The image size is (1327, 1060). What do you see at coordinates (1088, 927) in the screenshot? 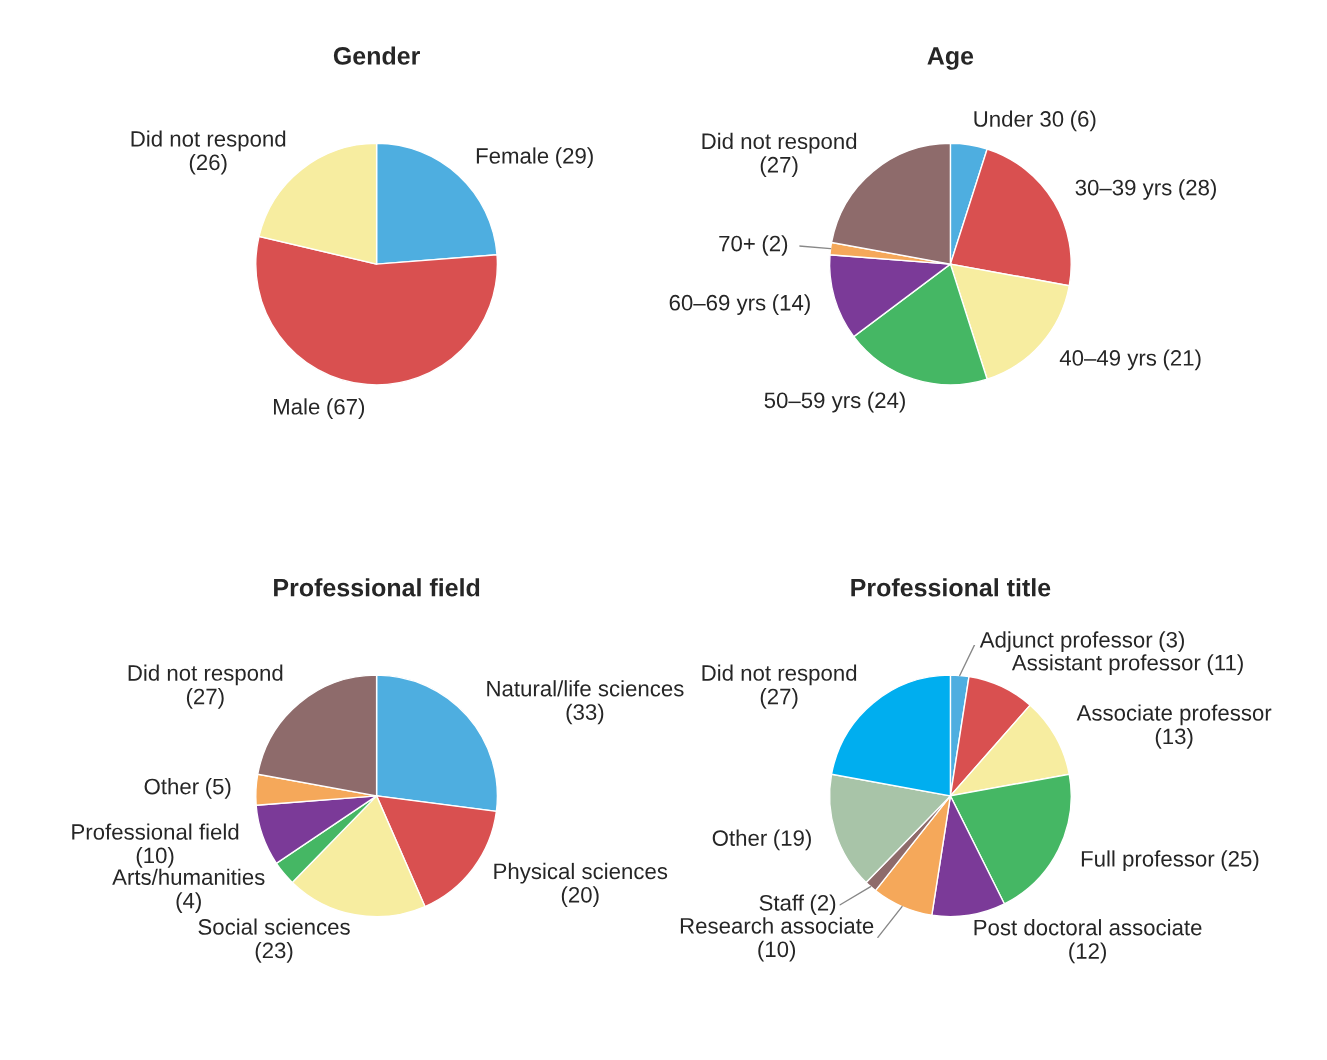
I see `slice-label: Post doctoral associate` at bounding box center [1088, 927].